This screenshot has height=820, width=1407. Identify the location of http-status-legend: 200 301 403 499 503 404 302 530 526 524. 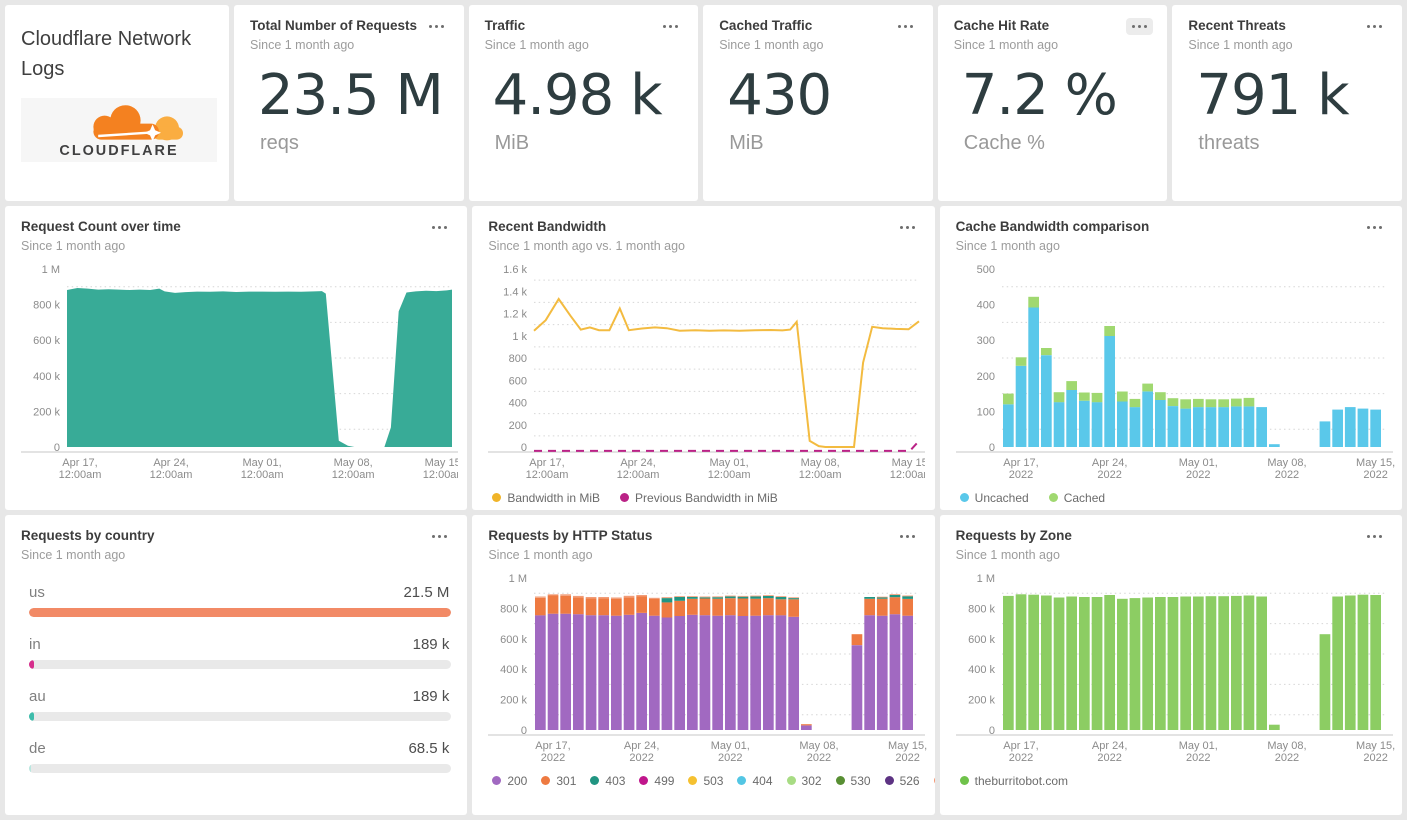
(713, 780).